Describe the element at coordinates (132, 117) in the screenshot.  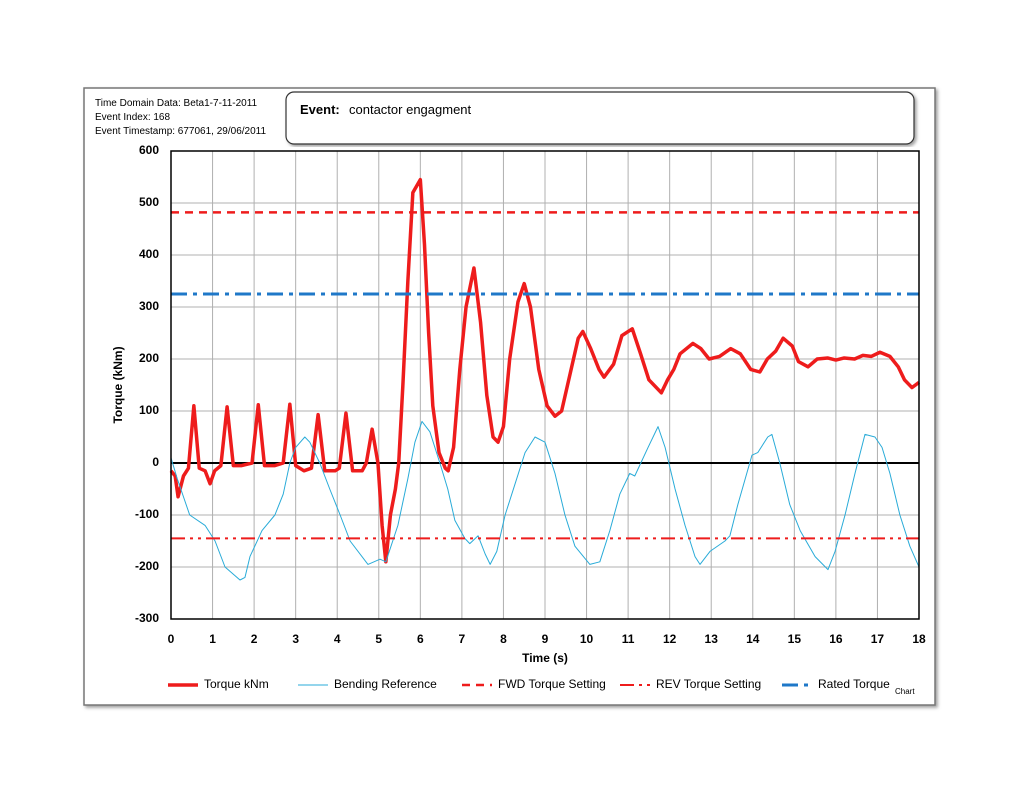
I see `header-line: Event Index: 168` at that location.